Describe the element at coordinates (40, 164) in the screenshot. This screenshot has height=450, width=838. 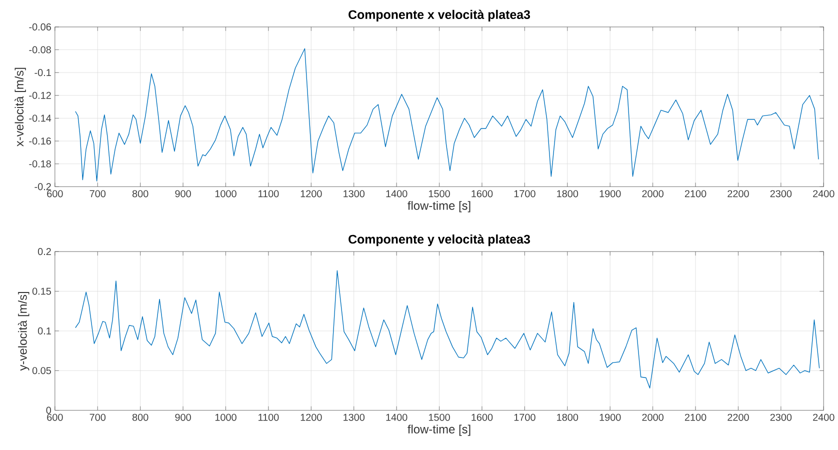
I see `y-tick-label: -0.18` at that location.